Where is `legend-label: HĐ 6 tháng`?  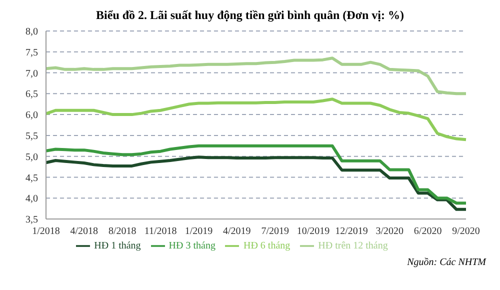
legend-label: HĐ 6 tháng is located at coordinates (266, 246).